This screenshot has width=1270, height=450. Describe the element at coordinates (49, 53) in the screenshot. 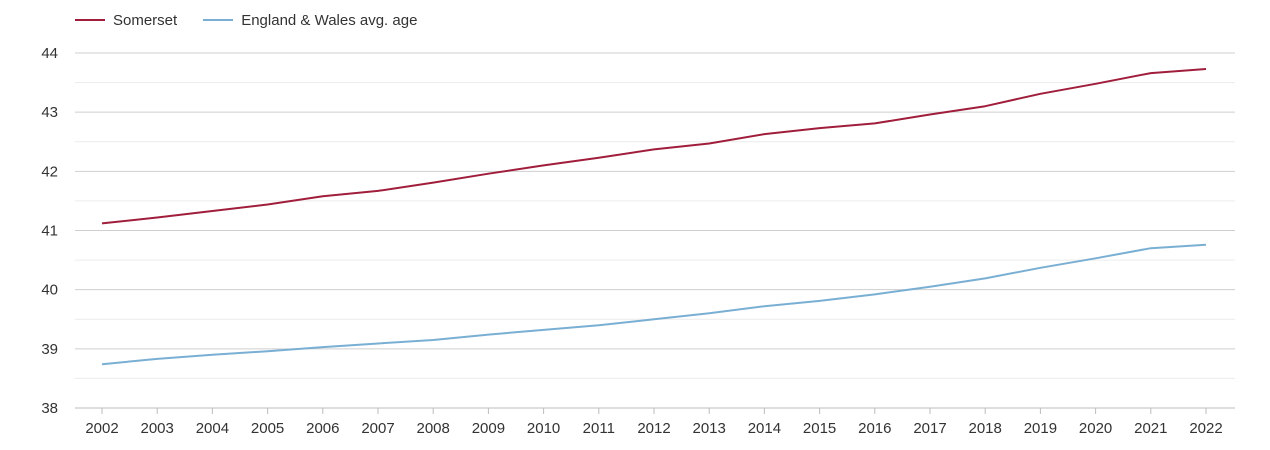

I see `y-tick-label: 44` at that location.